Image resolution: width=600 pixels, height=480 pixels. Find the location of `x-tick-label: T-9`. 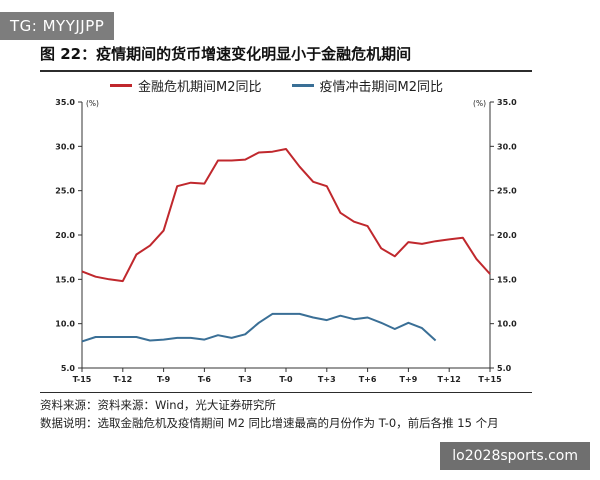

x-tick-label: T-9 is located at coordinates (164, 379).